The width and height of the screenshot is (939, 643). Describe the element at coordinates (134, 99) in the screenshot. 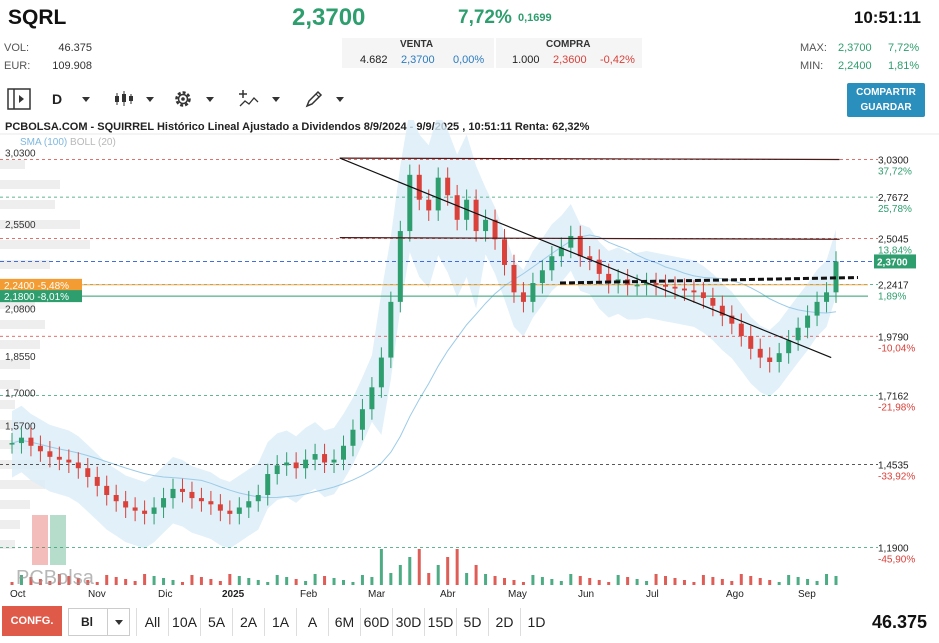

I see `chart-type-selector` at that location.